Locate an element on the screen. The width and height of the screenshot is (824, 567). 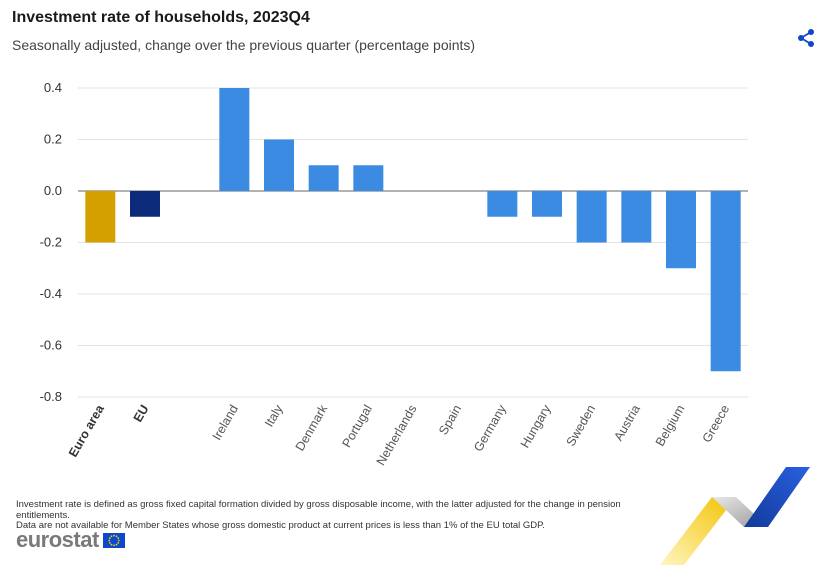
chart-title: Investment rate of households, 2023Q4 is located at coordinates (161, 17).